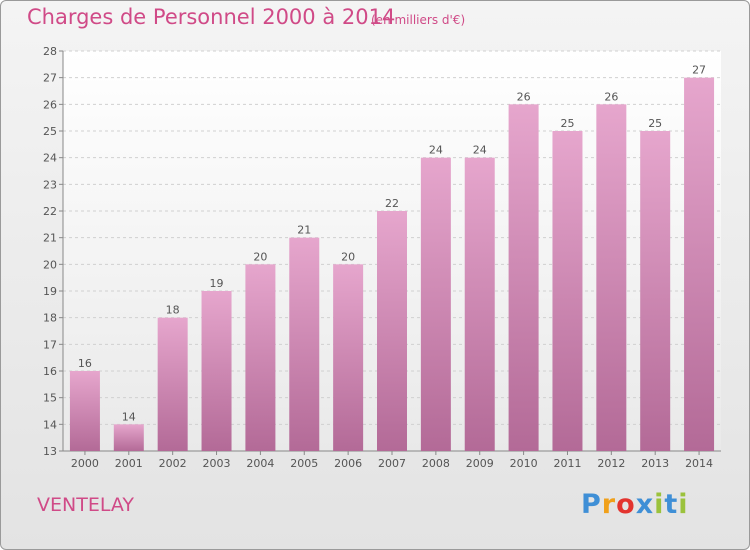 The image size is (750, 550). What do you see at coordinates (85, 505) in the screenshot?
I see `commune-name: VENTELAY` at bounding box center [85, 505].